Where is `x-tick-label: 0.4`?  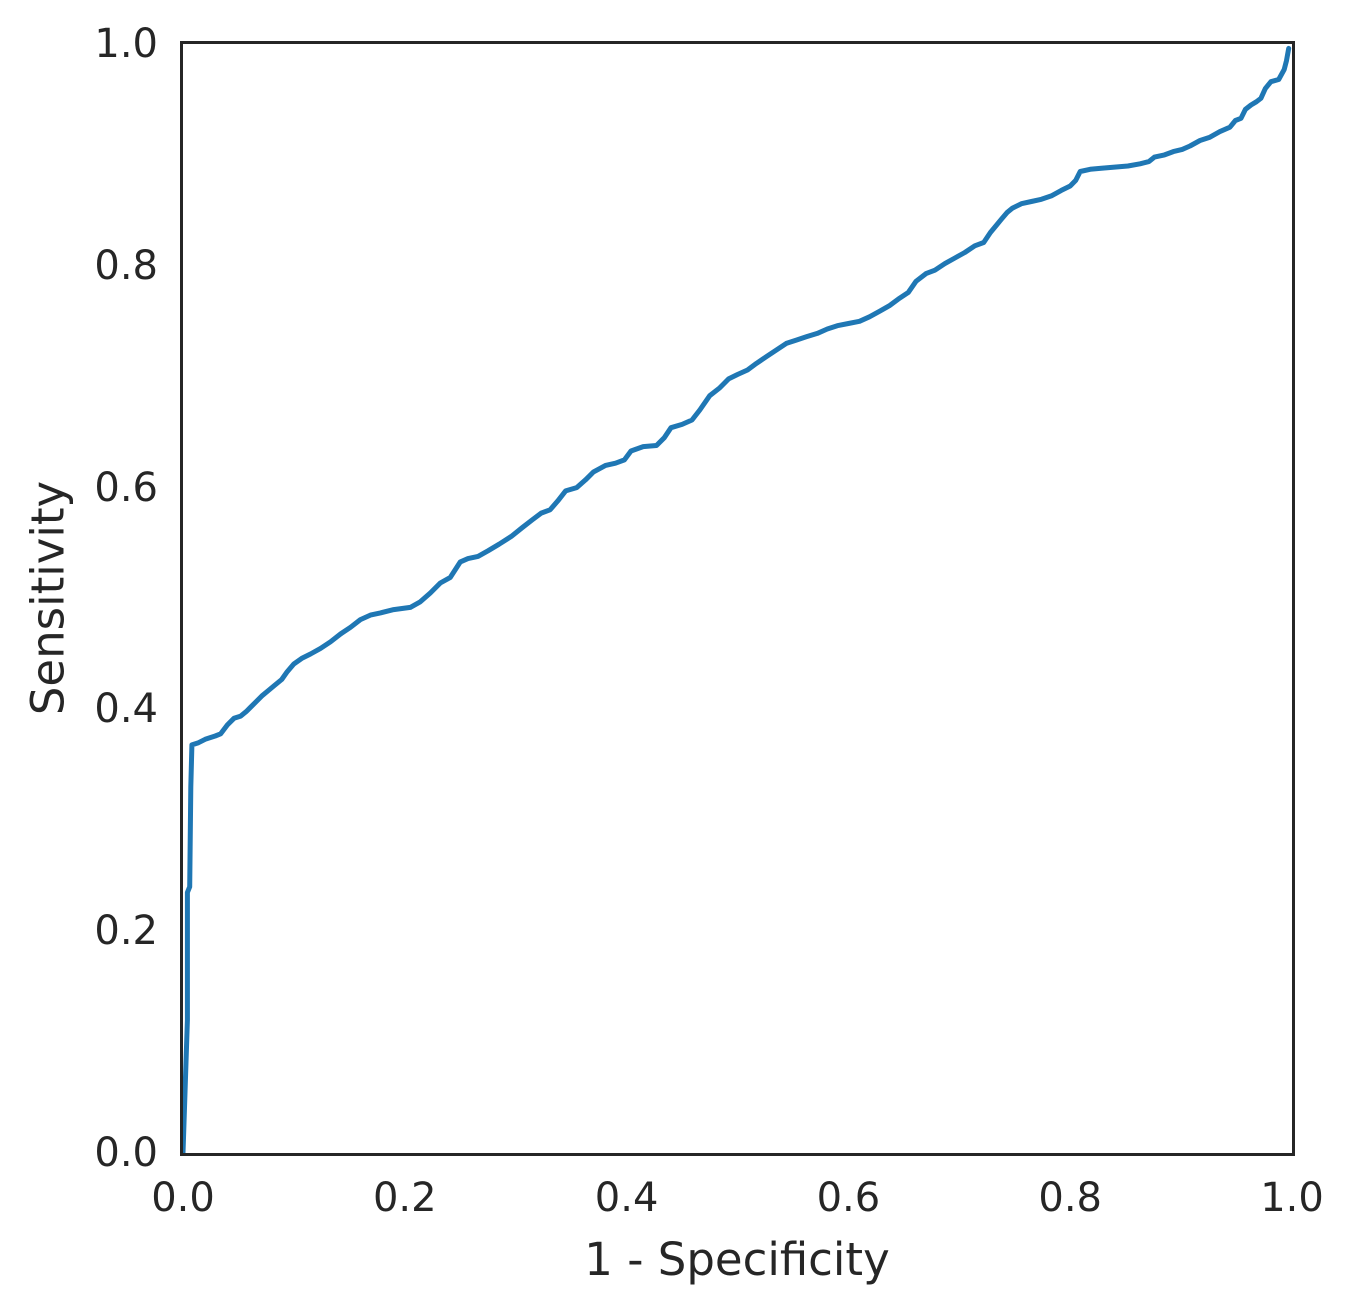
x-tick-label: 0.4 is located at coordinates (626, 1198).